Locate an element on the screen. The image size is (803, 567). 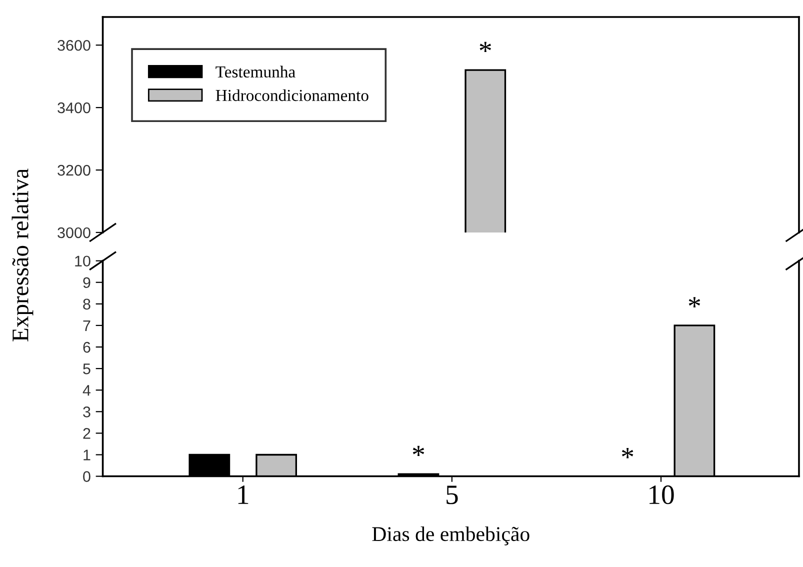
y-tick-label: 0 is located at coordinates (86, 476).